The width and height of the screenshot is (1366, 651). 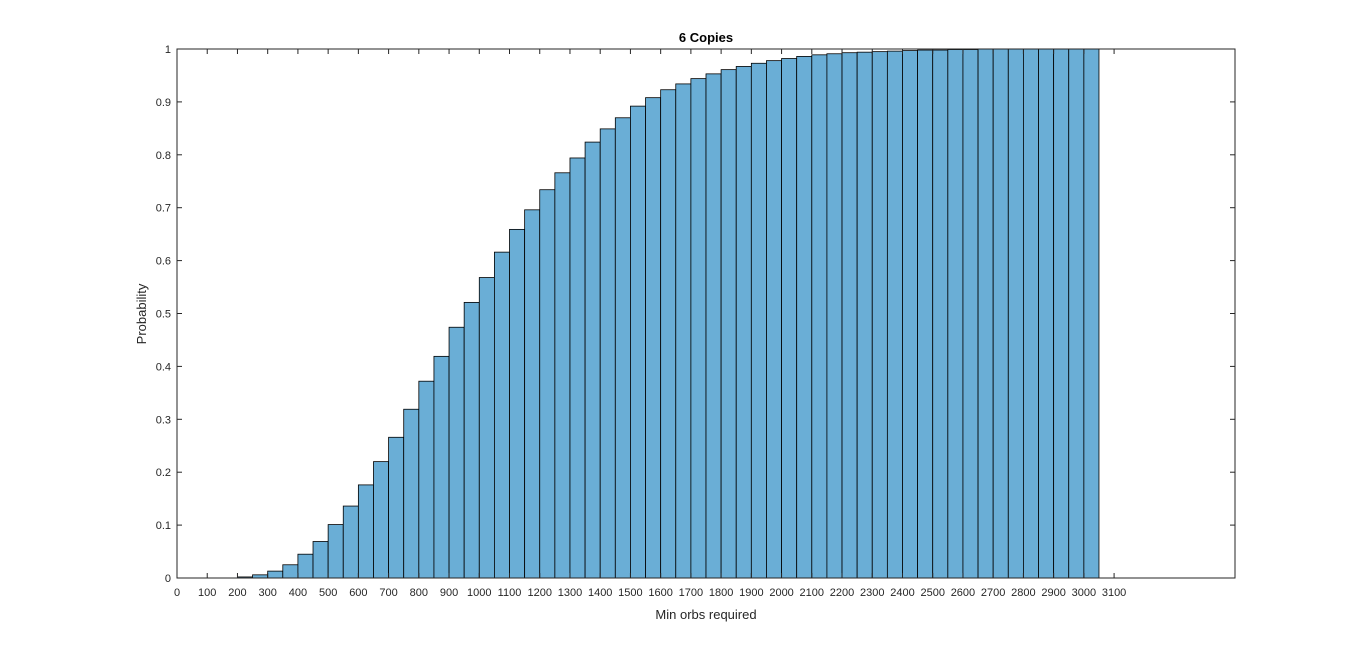 I want to click on x-tick-label: 2800, so click(x=1023, y=593).